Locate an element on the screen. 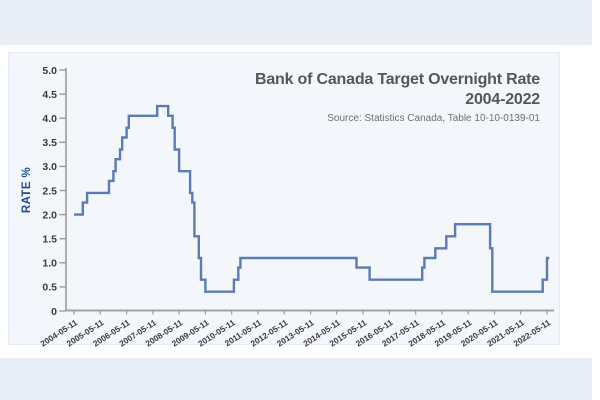 The width and height of the screenshot is (600, 400). y-tick-label: 3.5 is located at coordinates (49, 143).